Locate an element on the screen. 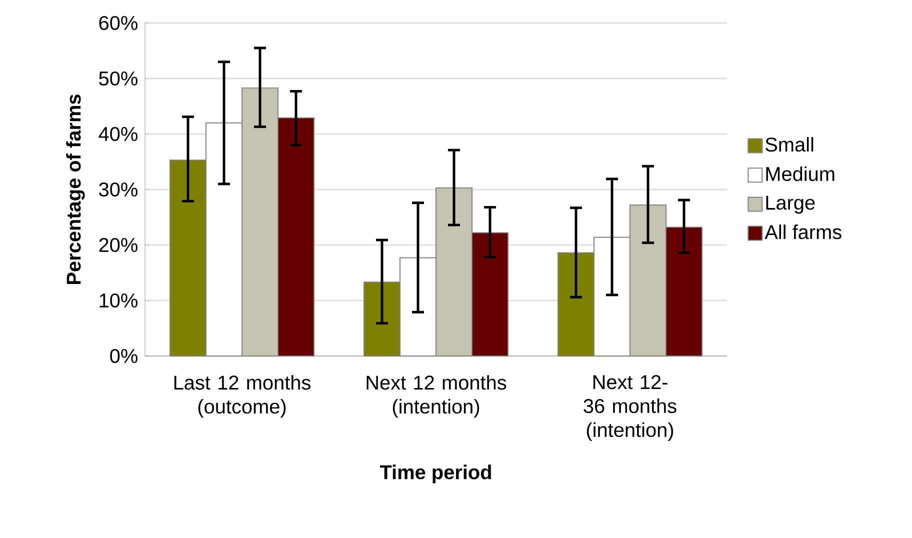  y-tick-label: 60% is located at coordinates (118, 23).